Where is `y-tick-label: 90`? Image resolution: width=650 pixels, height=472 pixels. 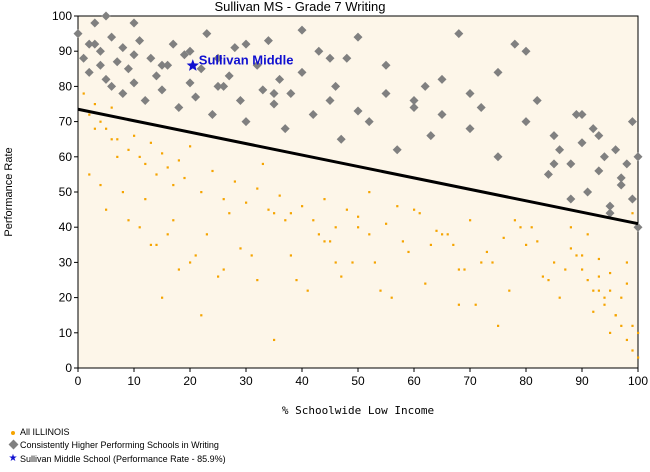
y-tick-label: 90 is located at coordinates (66, 51).